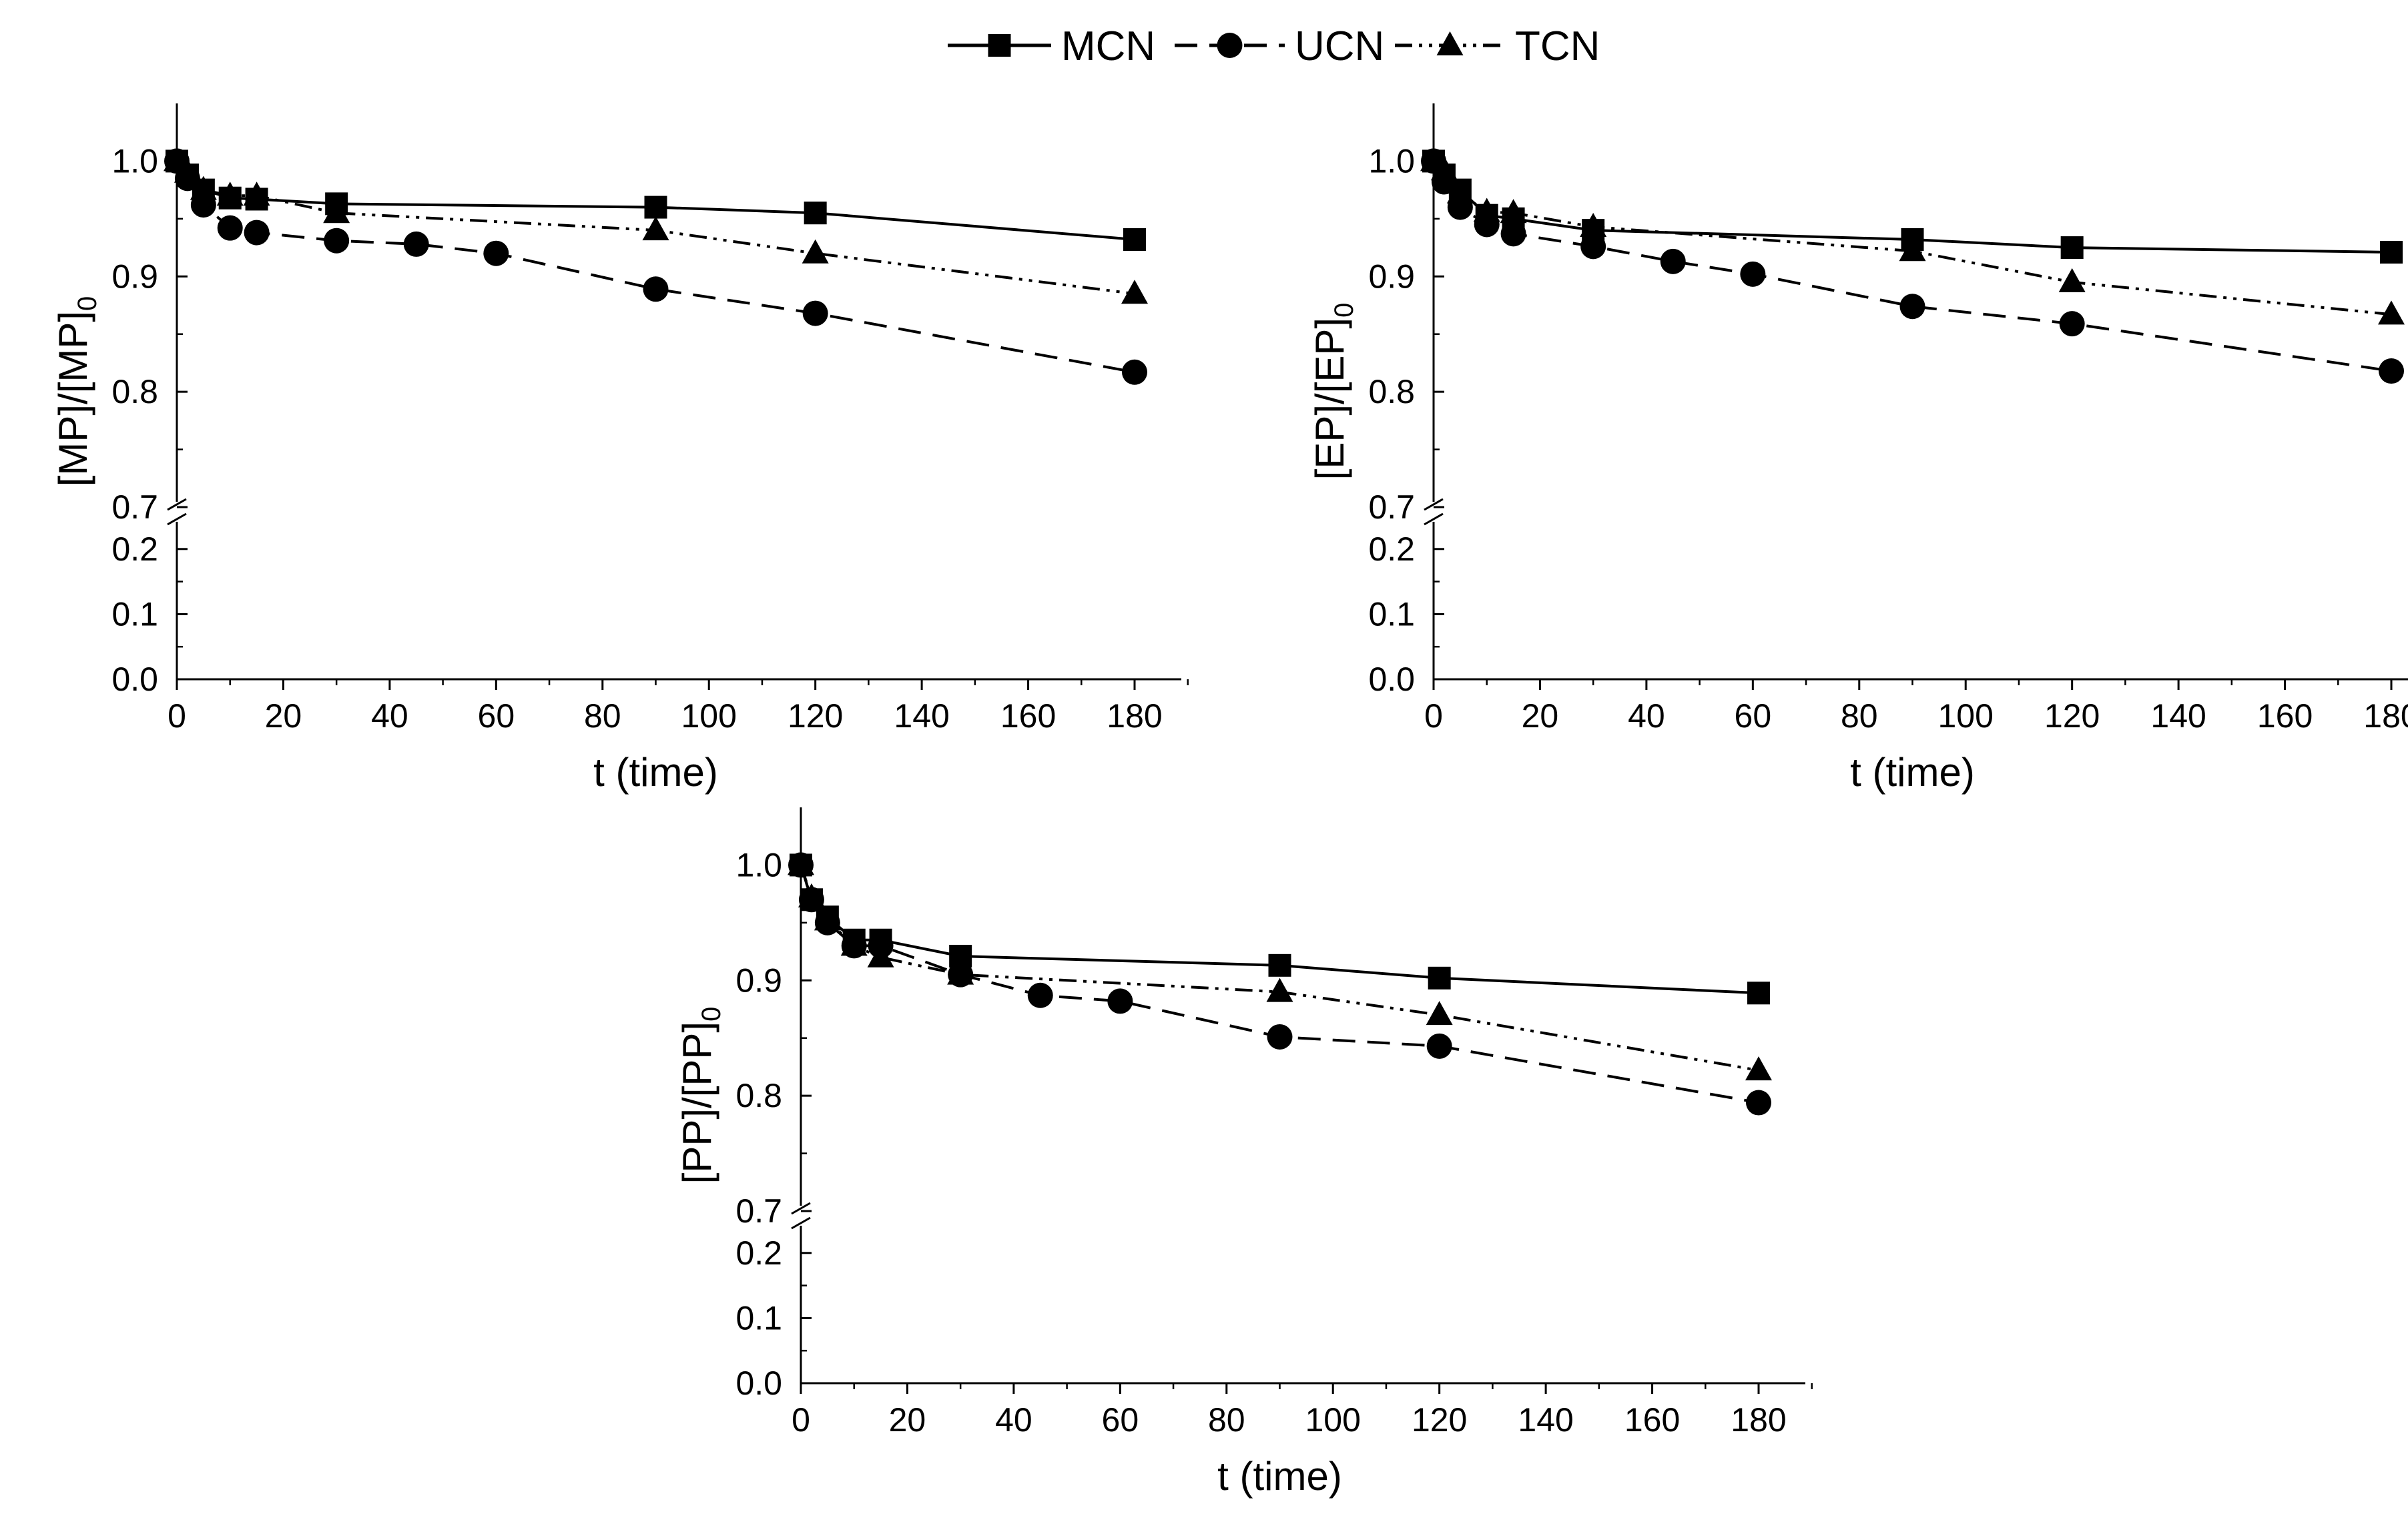 Image resolution: width=2408 pixels, height=1534 pixels. What do you see at coordinates (1230, 45) in the screenshot?
I see `legend-marker-circle` at bounding box center [1230, 45].